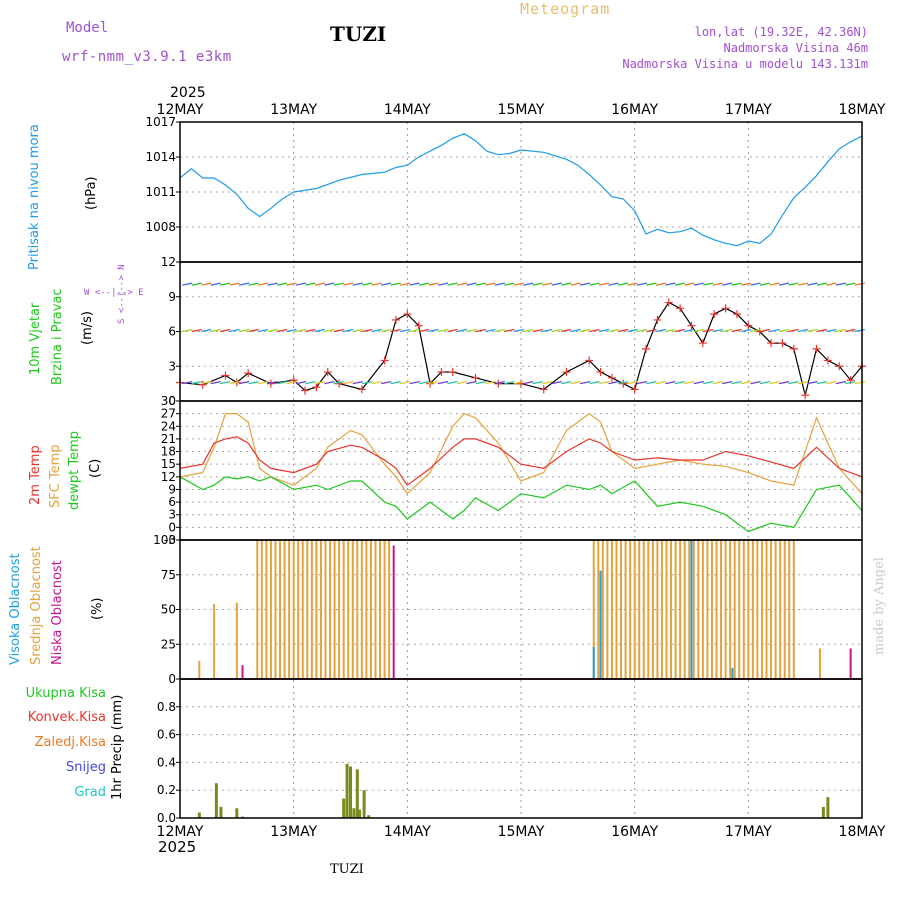  Describe the element at coordinates (347, 869) in the screenshot. I see `footer-station: TUZI` at that location.